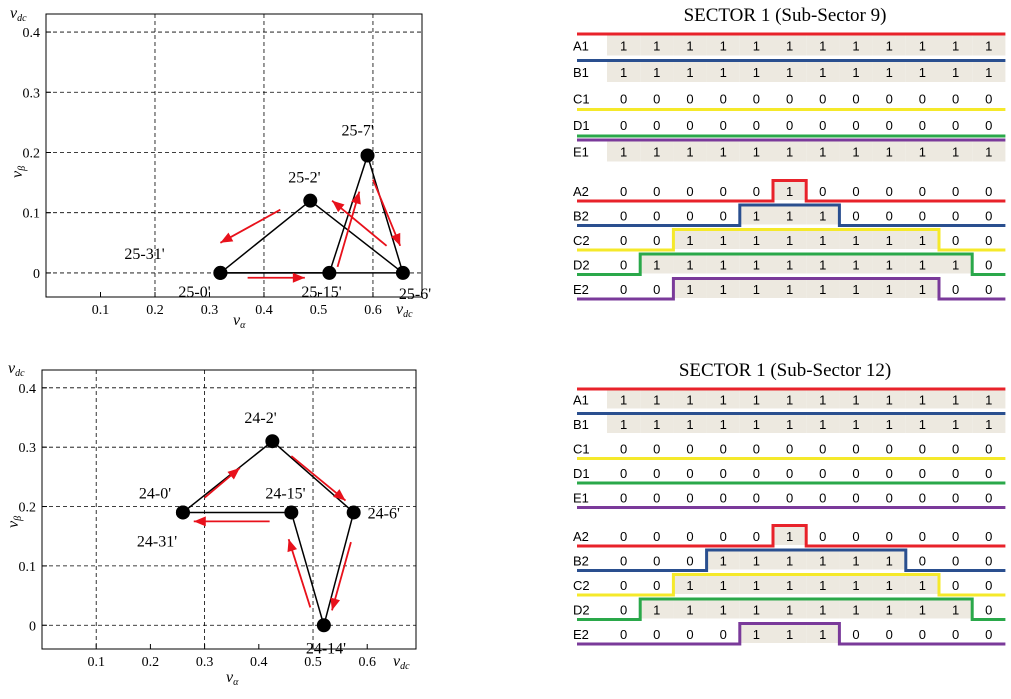  Describe the element at coordinates (277, 213) in the screenshot. I see `point-labels: 25-0' 25-15' 25-6' 25-2' 25-7' 25-31'` at that location.